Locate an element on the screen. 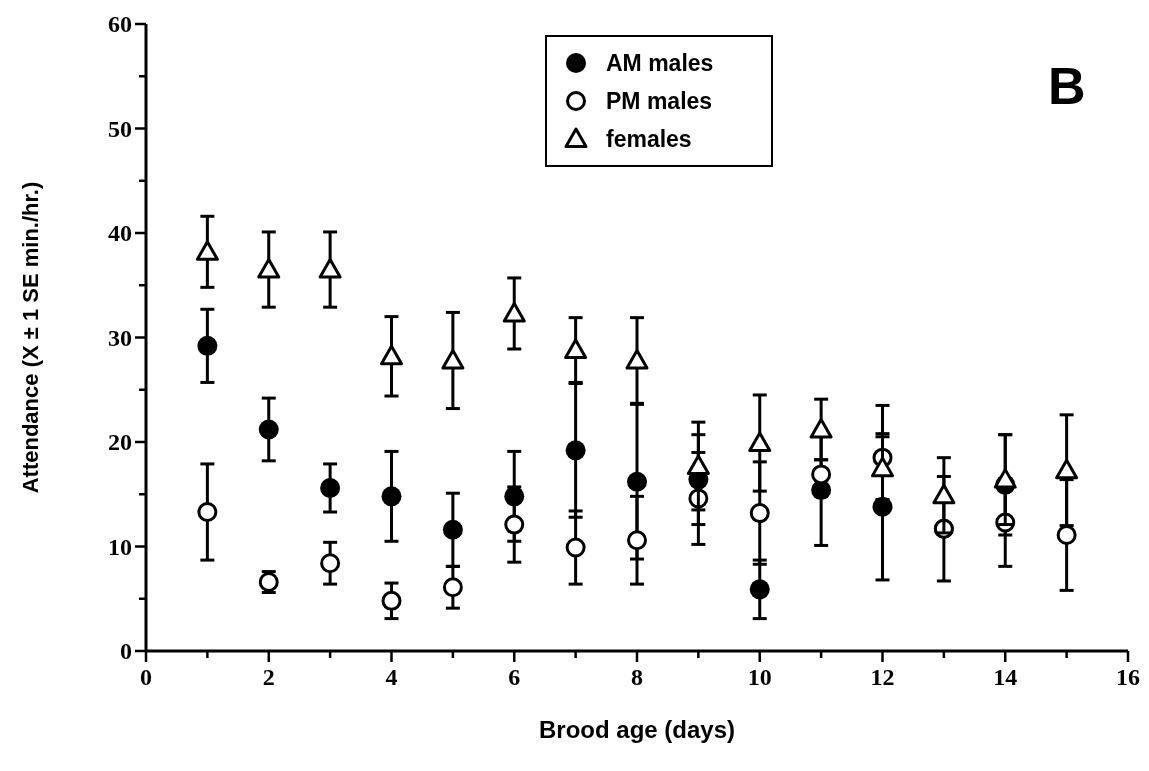  x-axis-title: Brood age (days) is located at coordinates (637, 729).